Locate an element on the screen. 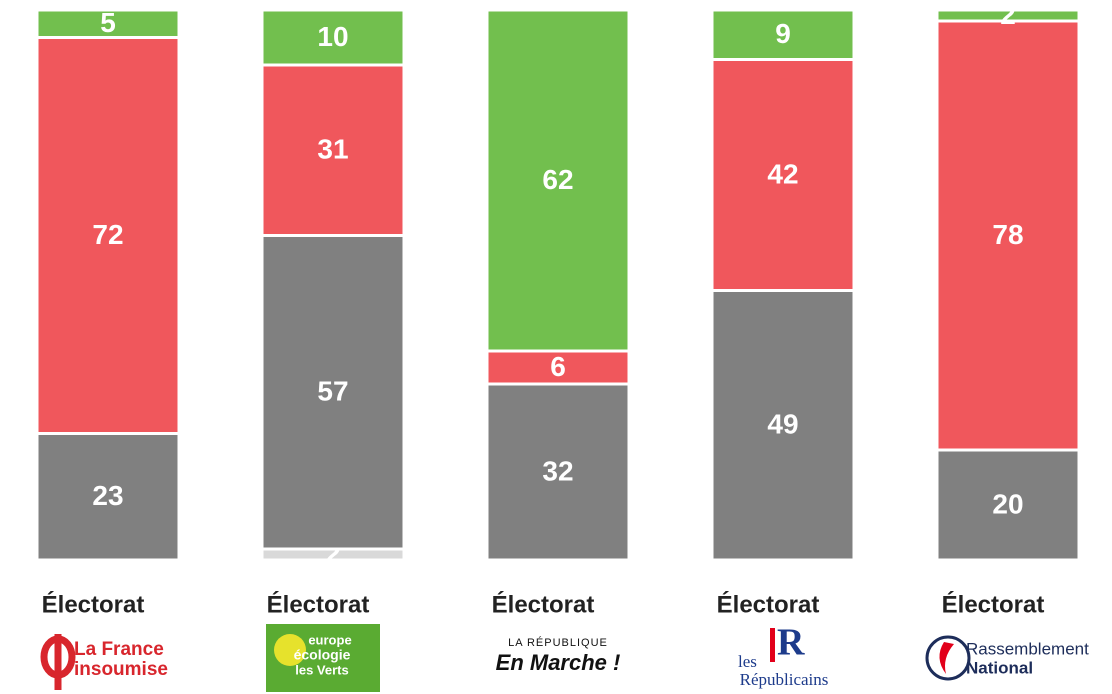  logo-lr: les R Républicains is located at coordinates (783, 655).